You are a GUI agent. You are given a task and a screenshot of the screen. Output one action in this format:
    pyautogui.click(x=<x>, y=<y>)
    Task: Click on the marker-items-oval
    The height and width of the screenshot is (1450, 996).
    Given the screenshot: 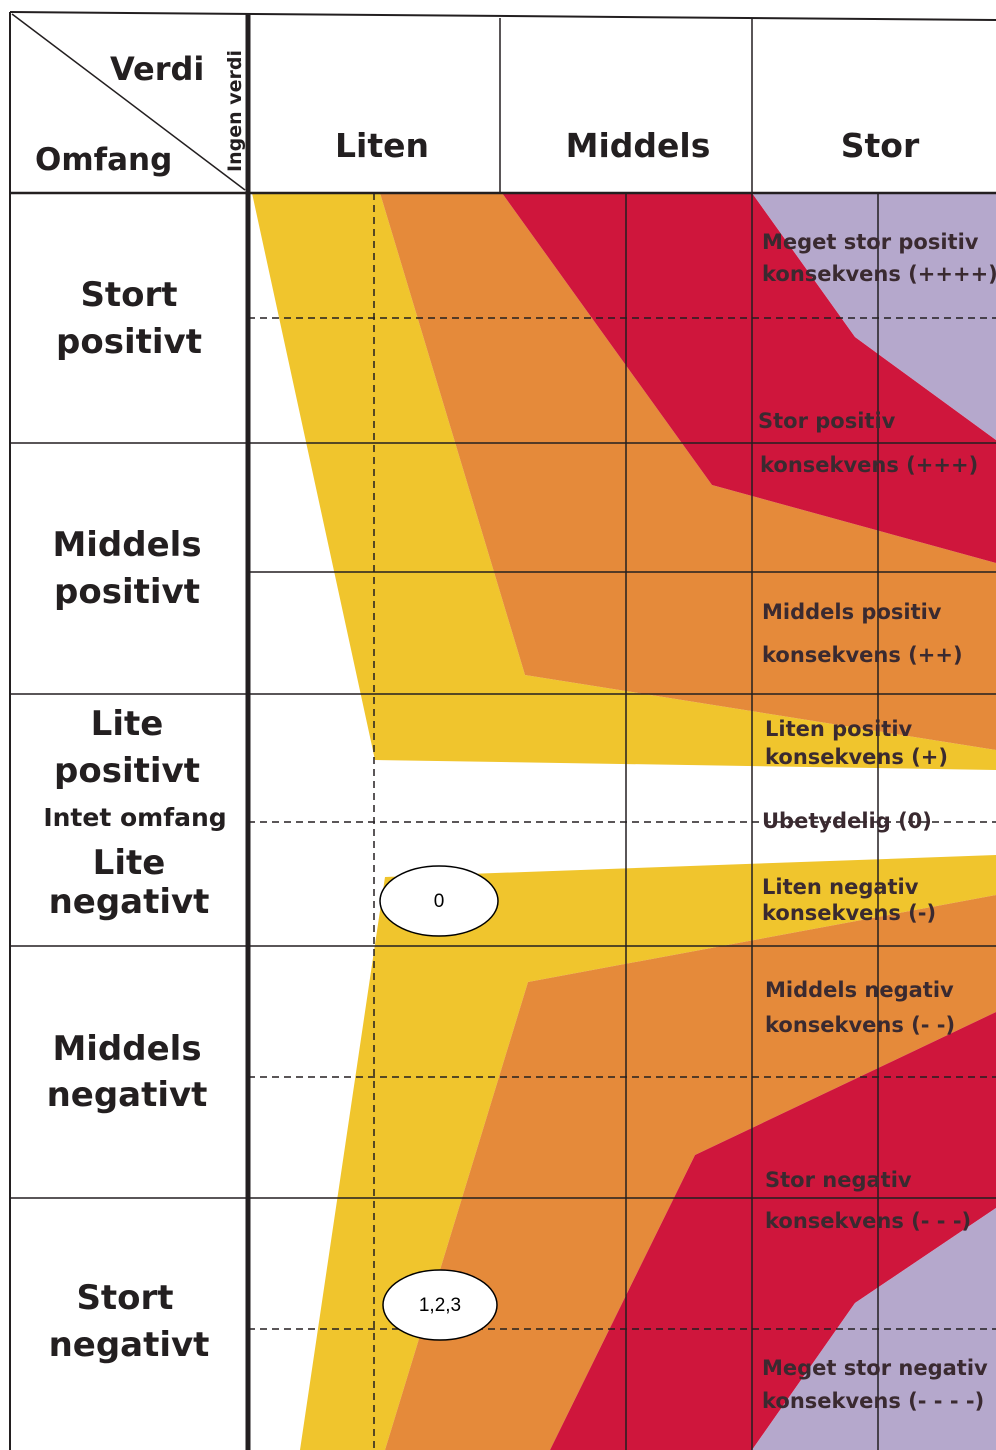 What is the action you would take?
    pyautogui.click(x=440, y=1305)
    